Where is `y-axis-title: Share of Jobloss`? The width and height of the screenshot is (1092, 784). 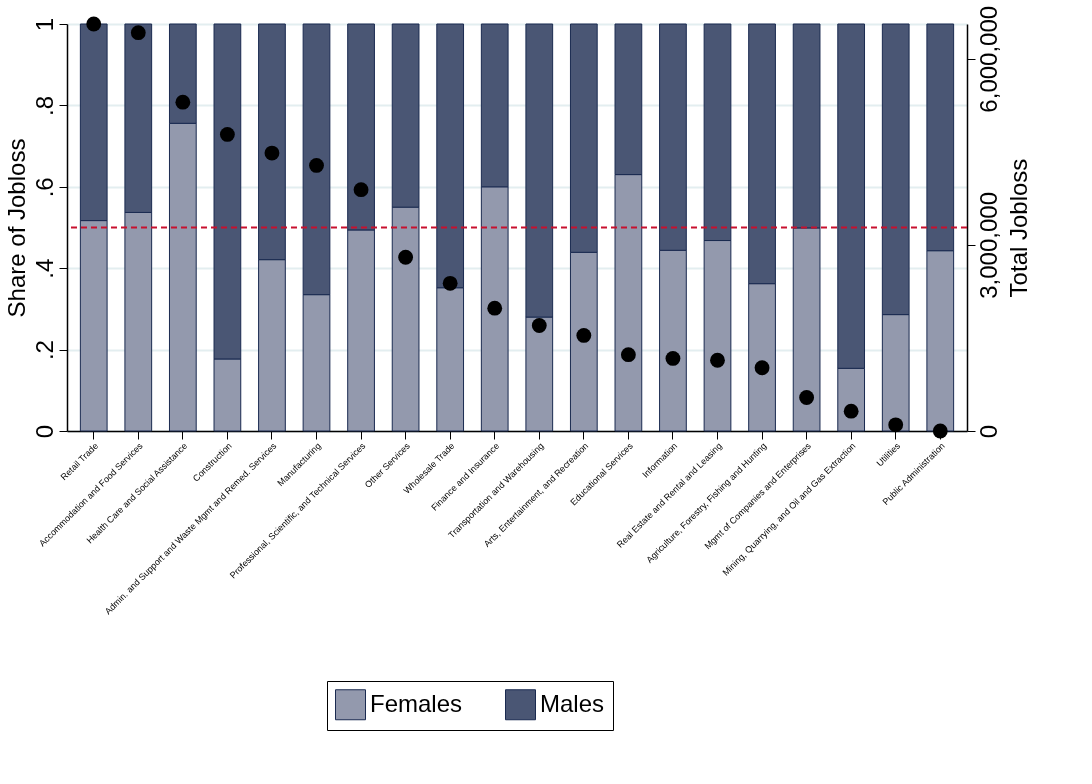 y-axis-title: Share of Jobloss is located at coordinates (16, 228).